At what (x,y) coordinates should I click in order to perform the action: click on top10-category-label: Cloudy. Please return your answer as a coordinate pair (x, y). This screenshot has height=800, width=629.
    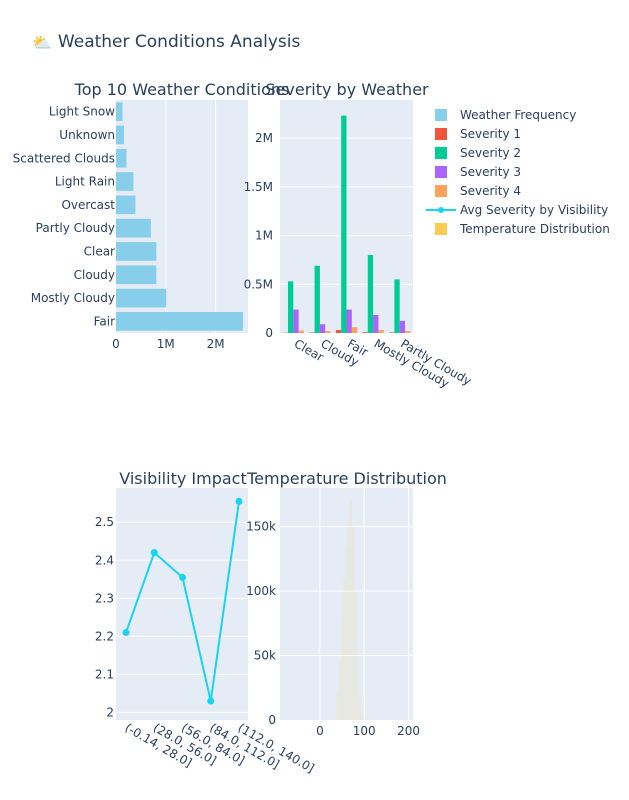
    Looking at the image, I should click on (94, 275).